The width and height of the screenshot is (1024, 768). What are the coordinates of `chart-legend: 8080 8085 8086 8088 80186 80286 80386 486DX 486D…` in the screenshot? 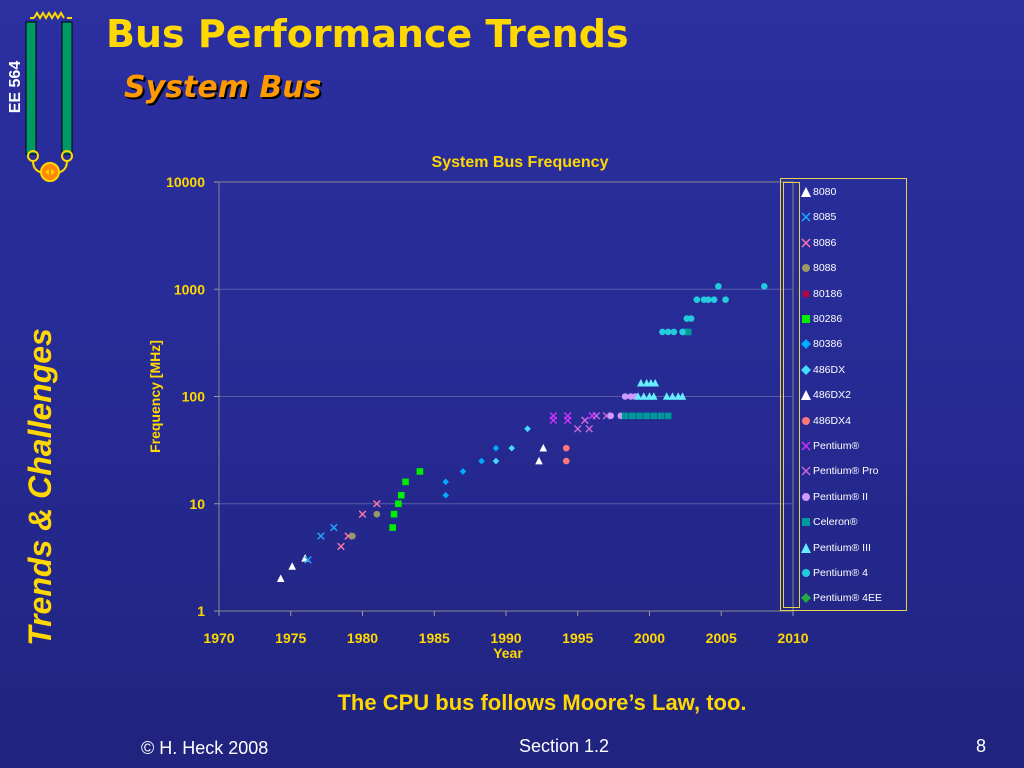 It's located at (843, 394).